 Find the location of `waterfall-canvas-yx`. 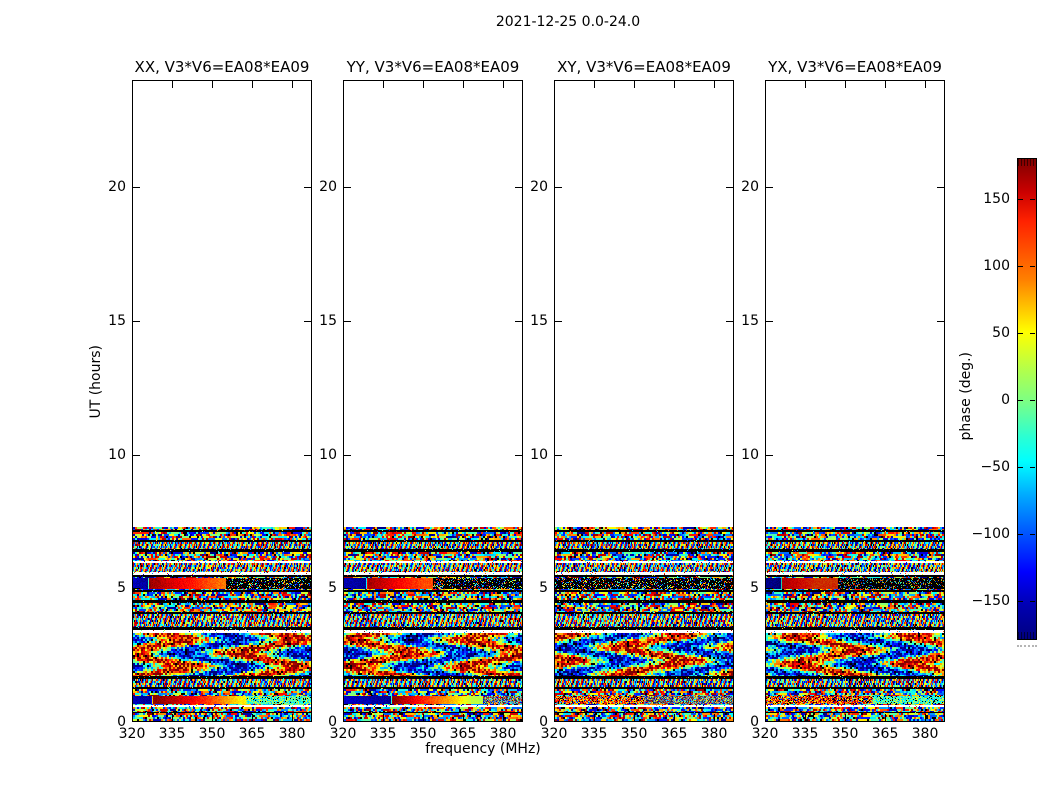

waterfall-canvas-yx is located at coordinates (855, 624).